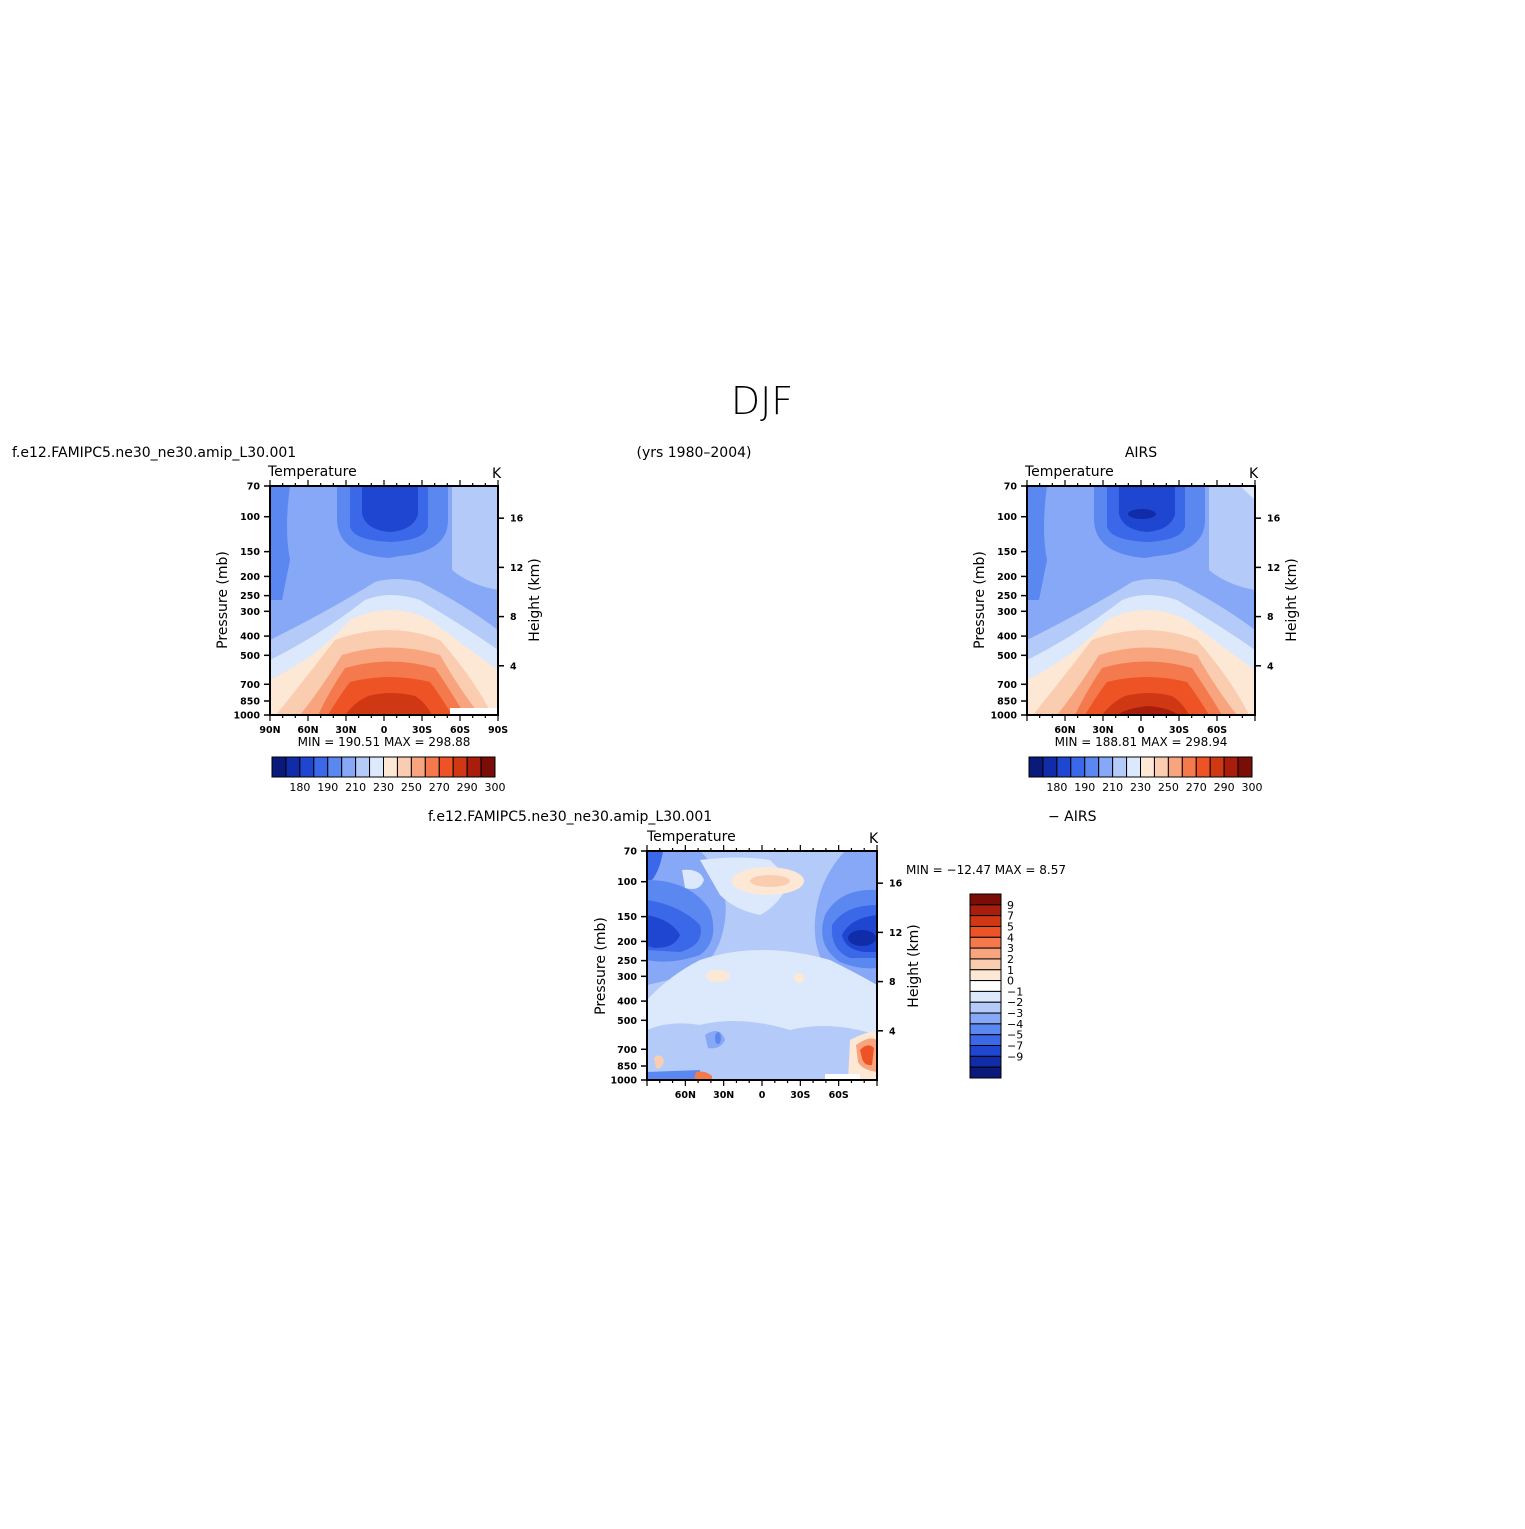 The height and width of the screenshot is (1529, 1525). Describe the element at coordinates (896, 884) in the screenshot. I see `height-tick-label: 16` at that location.